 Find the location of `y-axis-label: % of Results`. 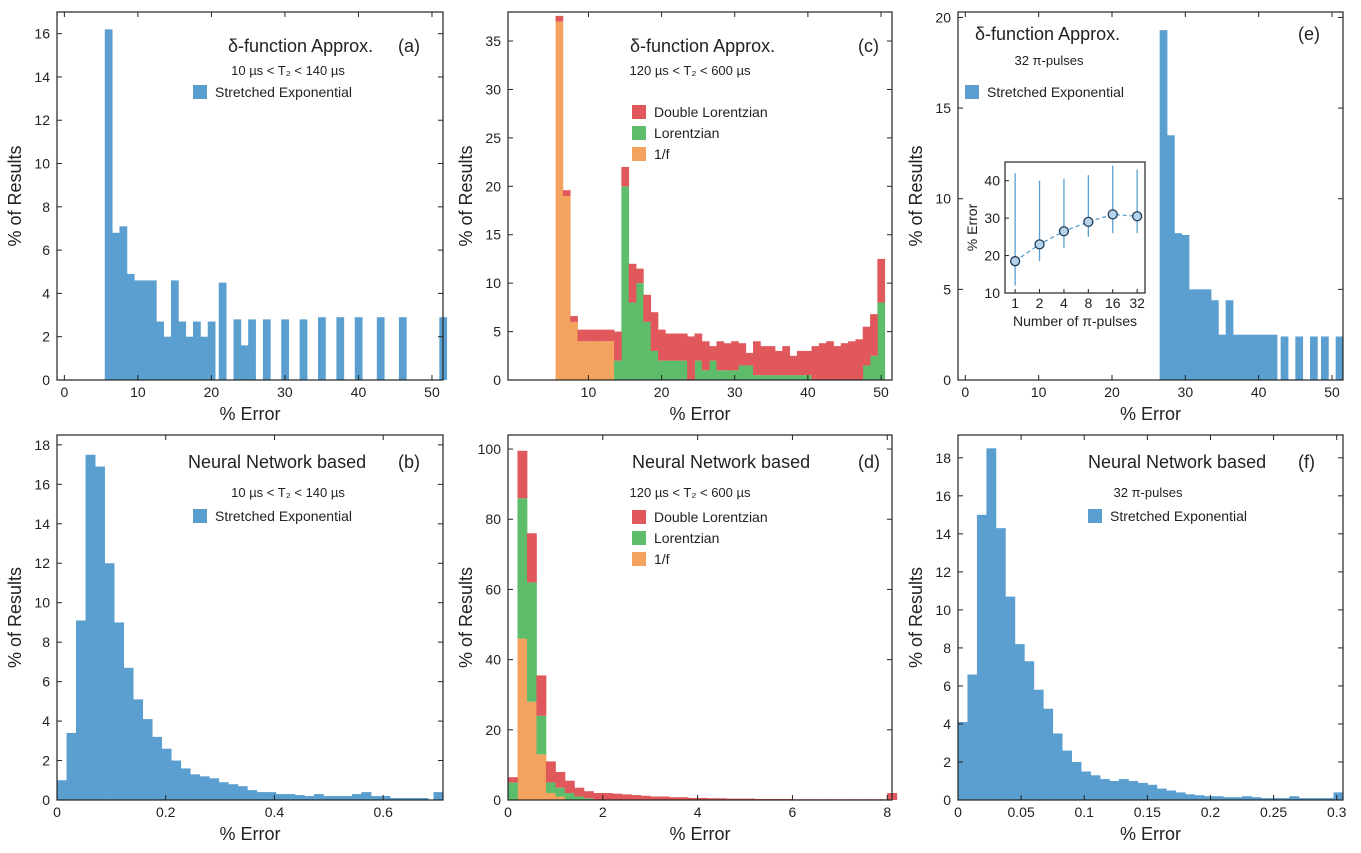

y-axis-label: % of Results is located at coordinates (466, 195).